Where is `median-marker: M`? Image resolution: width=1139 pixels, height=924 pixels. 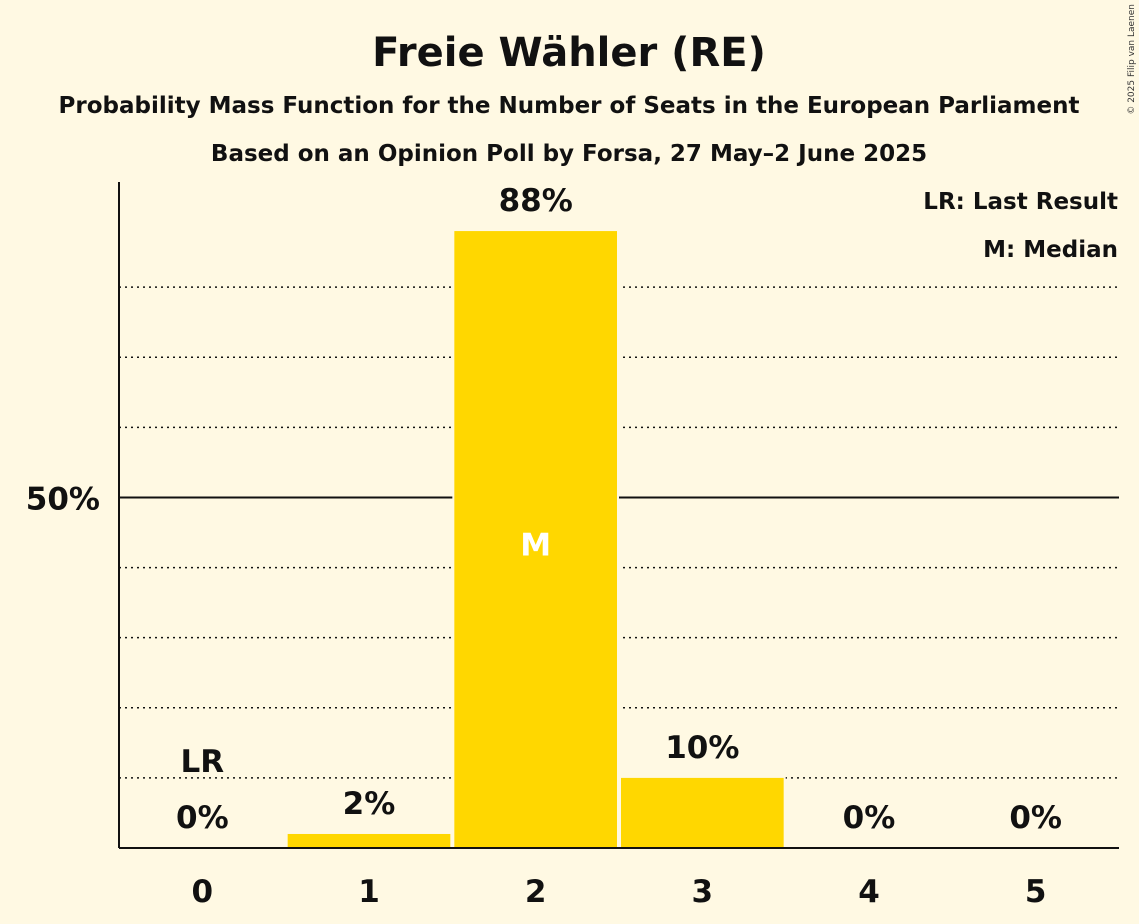
median-marker: M is located at coordinates (535, 545).